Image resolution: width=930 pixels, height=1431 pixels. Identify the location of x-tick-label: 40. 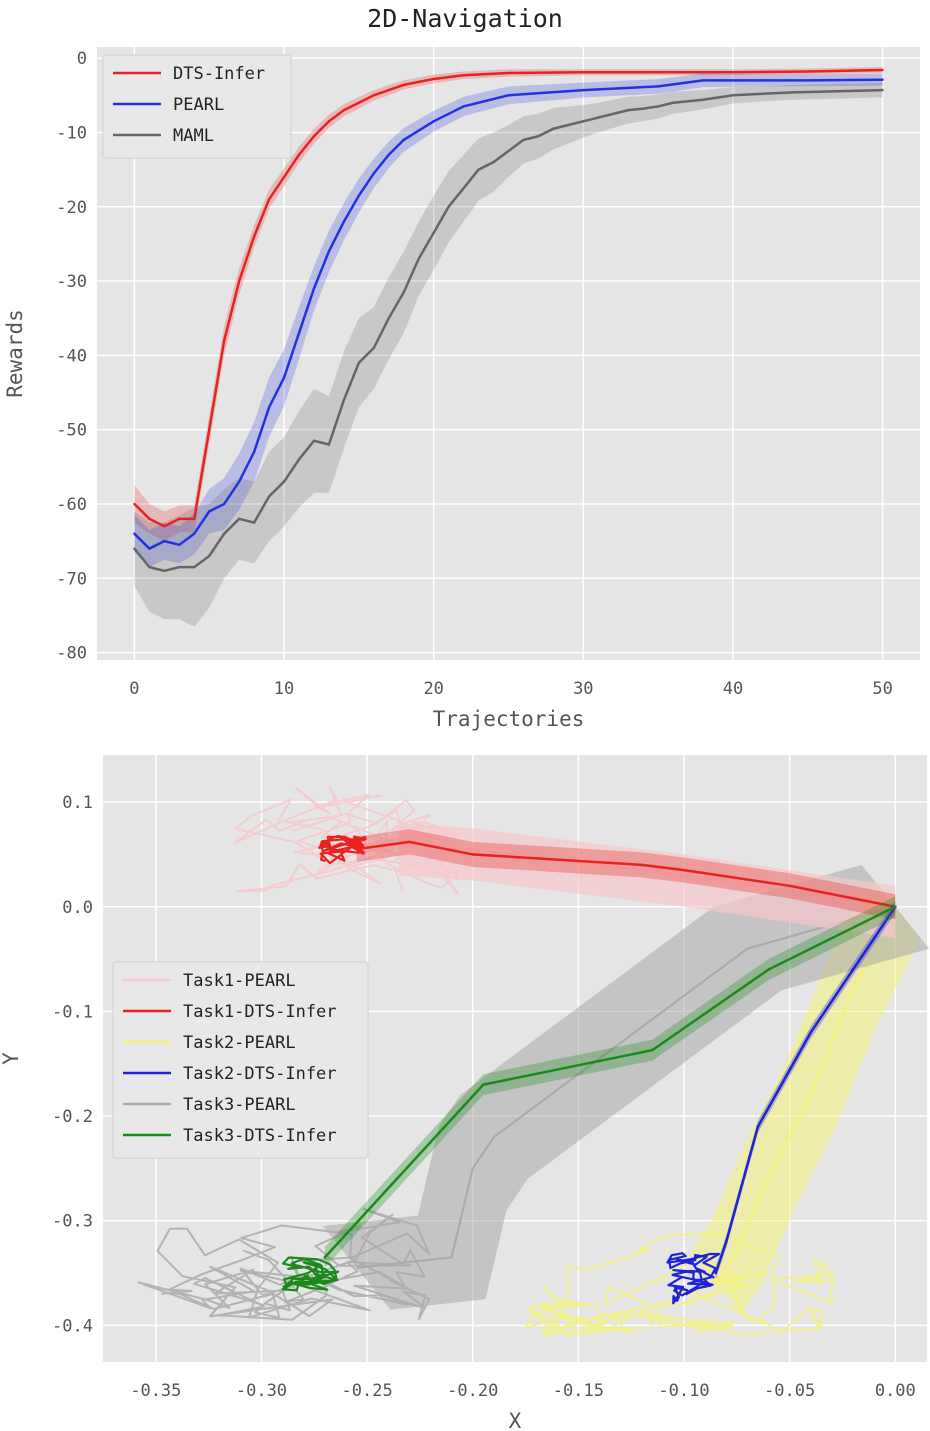
(733, 689).